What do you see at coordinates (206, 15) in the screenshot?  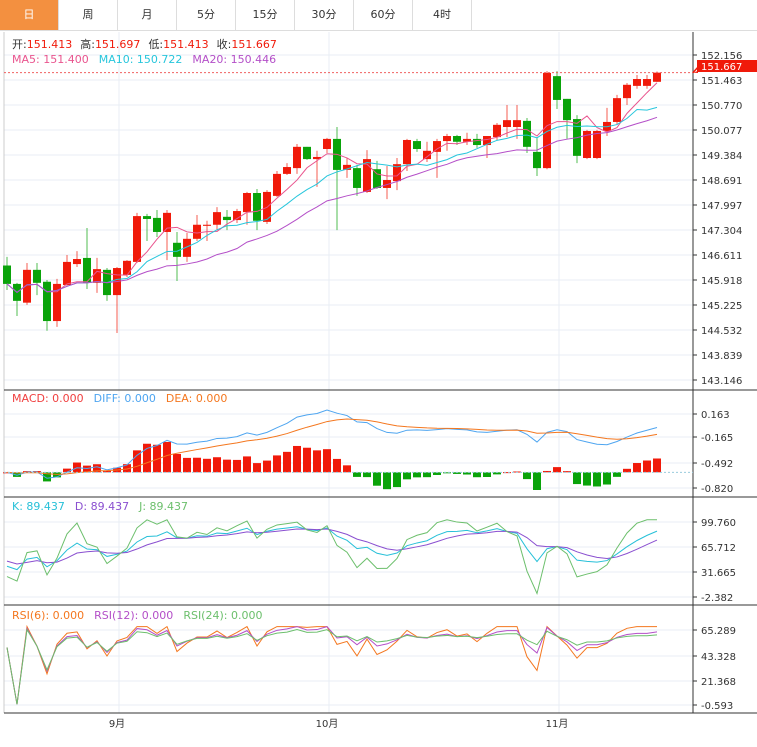 I see `tab-3: 5分` at bounding box center [206, 15].